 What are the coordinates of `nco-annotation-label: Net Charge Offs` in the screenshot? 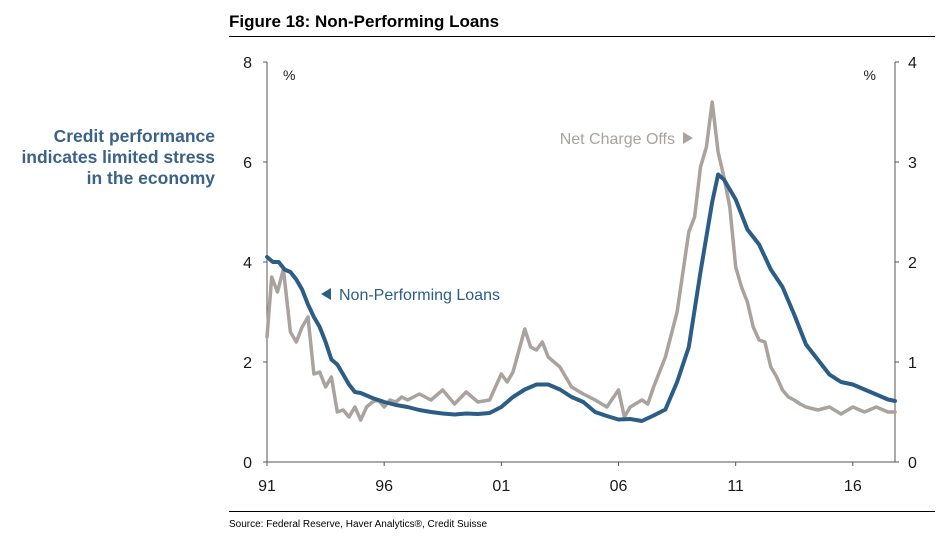 It's located at (617, 139).